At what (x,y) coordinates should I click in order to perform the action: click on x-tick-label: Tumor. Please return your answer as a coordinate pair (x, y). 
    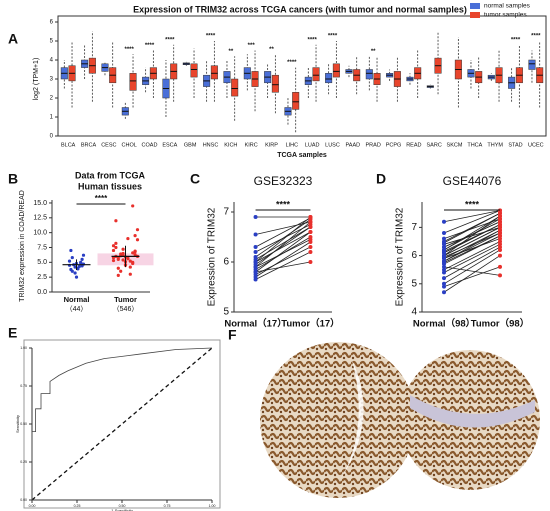
    Looking at the image, I should click on (125, 299).